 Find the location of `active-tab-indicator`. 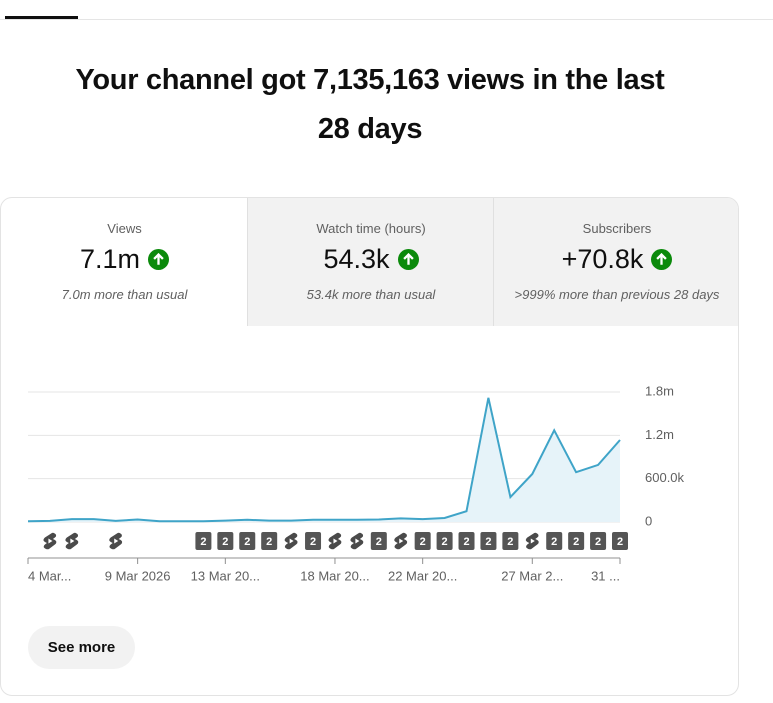

active-tab-indicator is located at coordinates (41, 17).